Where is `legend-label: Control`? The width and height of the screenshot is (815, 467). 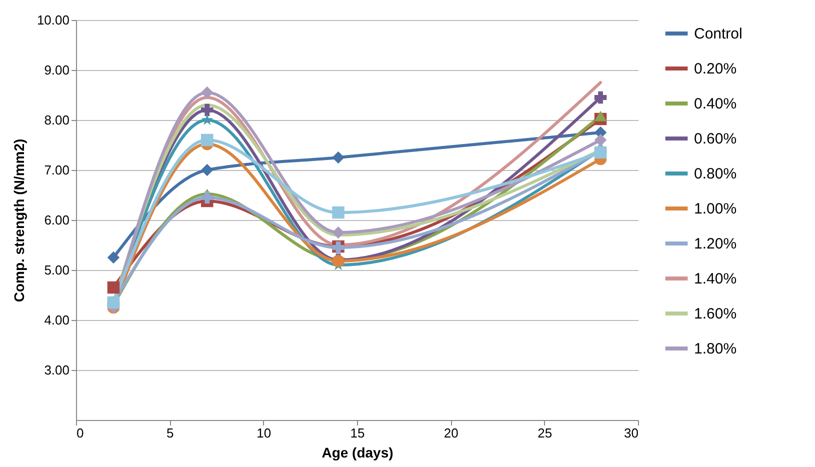 legend-label: Control is located at coordinates (718, 34).